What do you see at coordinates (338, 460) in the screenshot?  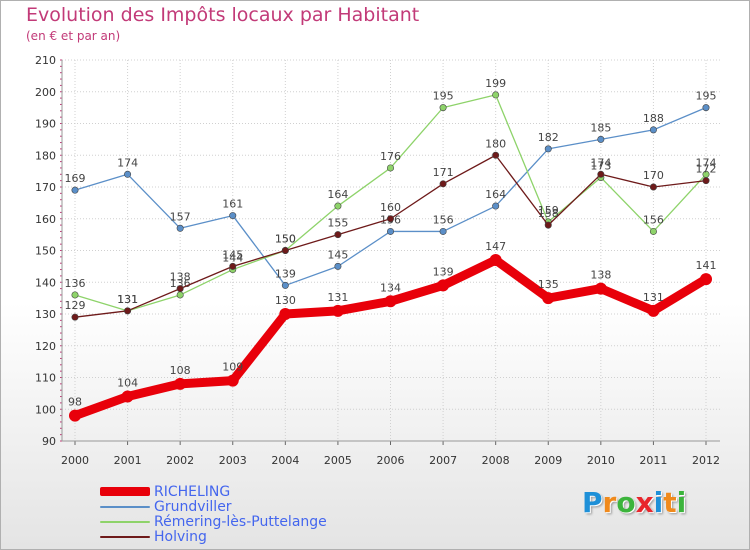 I see `x-tick-label: 2005` at bounding box center [338, 460].